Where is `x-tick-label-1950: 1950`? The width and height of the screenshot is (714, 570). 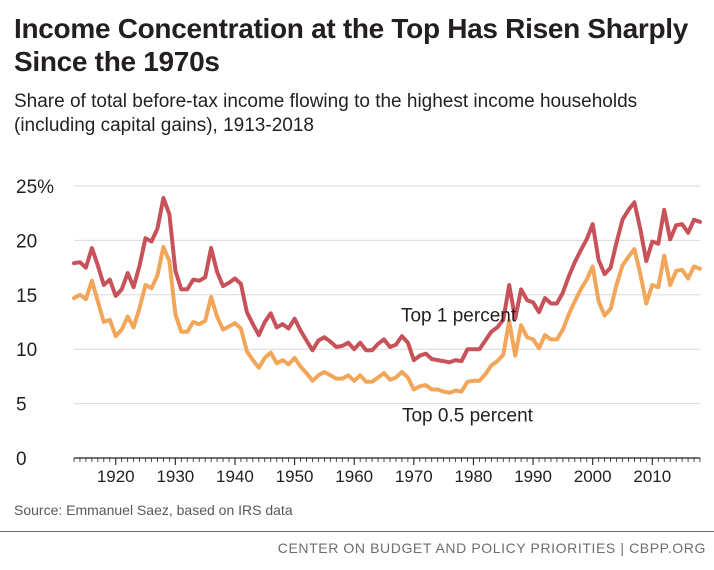 x-tick-label-1950: 1950 is located at coordinates (295, 476).